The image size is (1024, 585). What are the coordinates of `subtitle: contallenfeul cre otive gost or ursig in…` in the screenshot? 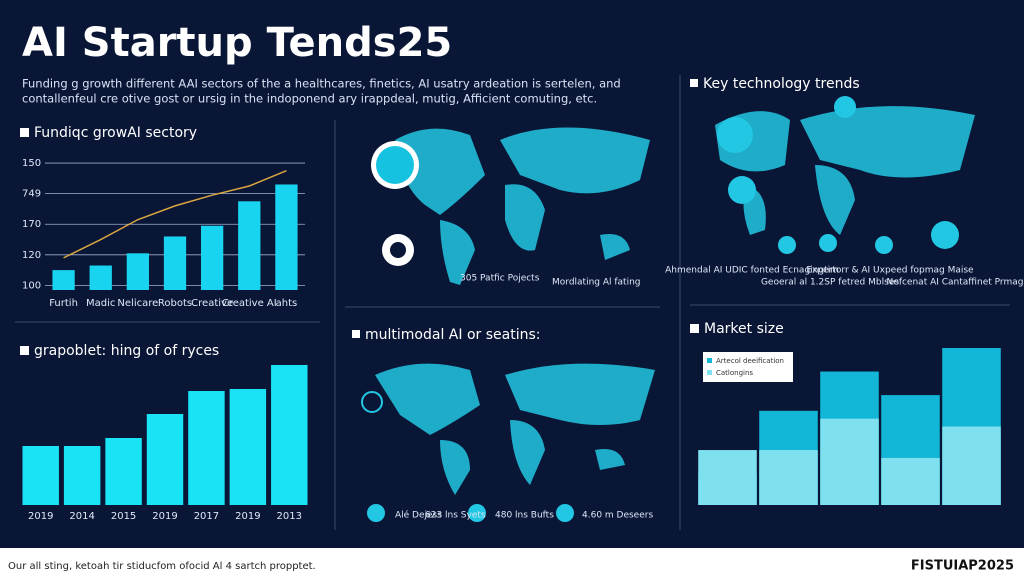 It's located at (309, 99).